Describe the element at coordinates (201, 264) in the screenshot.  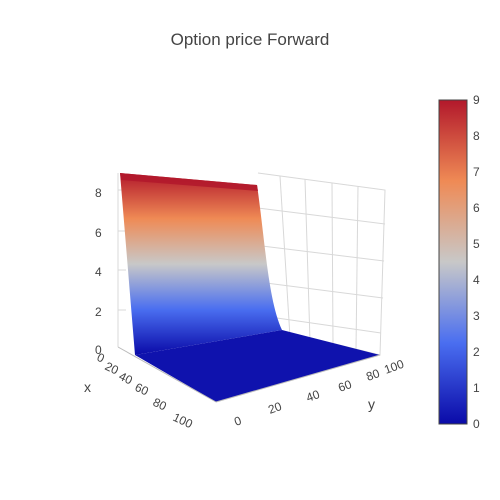
I see `surface-drop` at that location.